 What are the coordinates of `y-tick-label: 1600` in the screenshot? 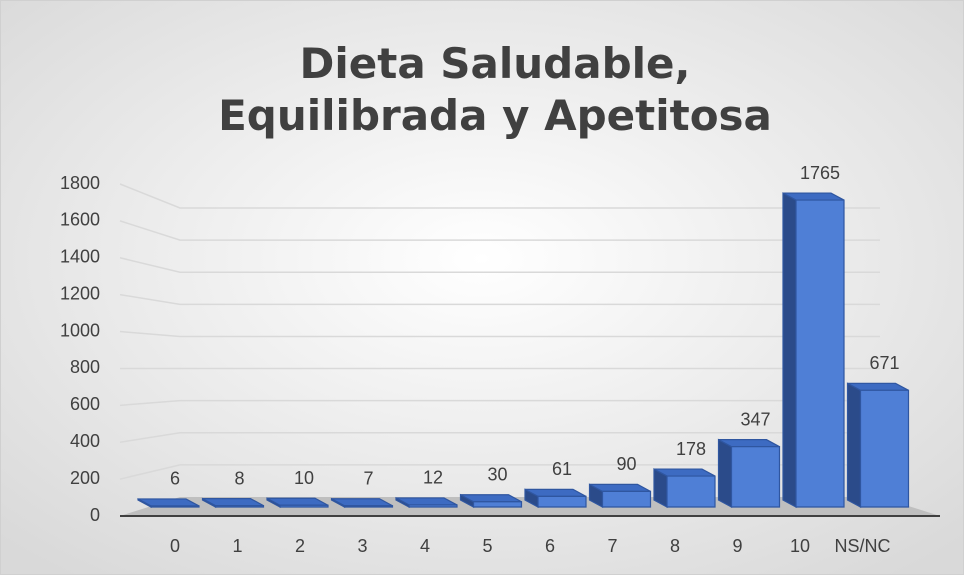 It's located at (80, 220).